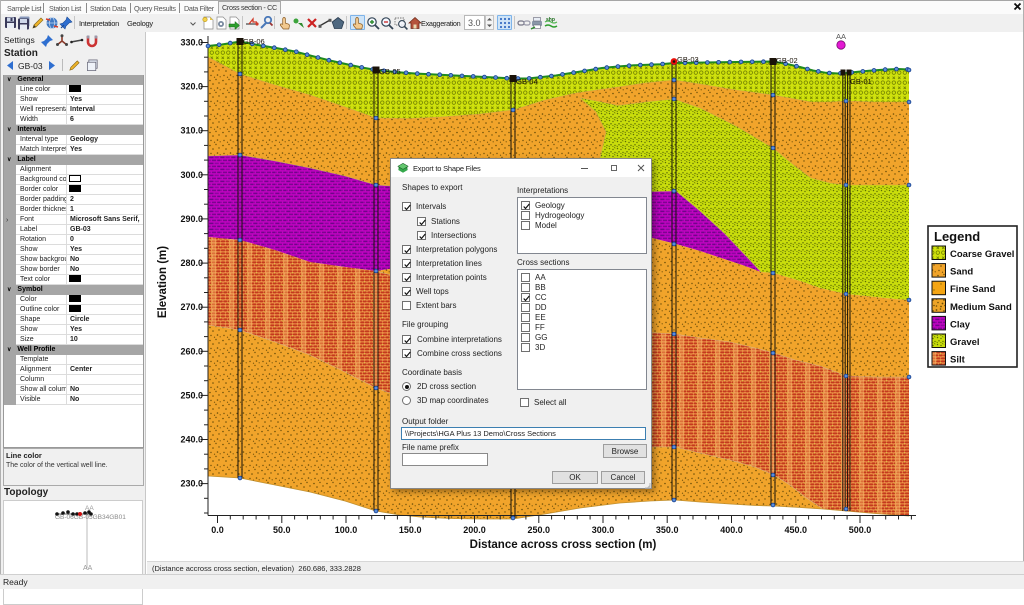  What do you see at coordinates (163, 282) in the screenshot?
I see `svg-text: Elevation (m)` at bounding box center [163, 282].